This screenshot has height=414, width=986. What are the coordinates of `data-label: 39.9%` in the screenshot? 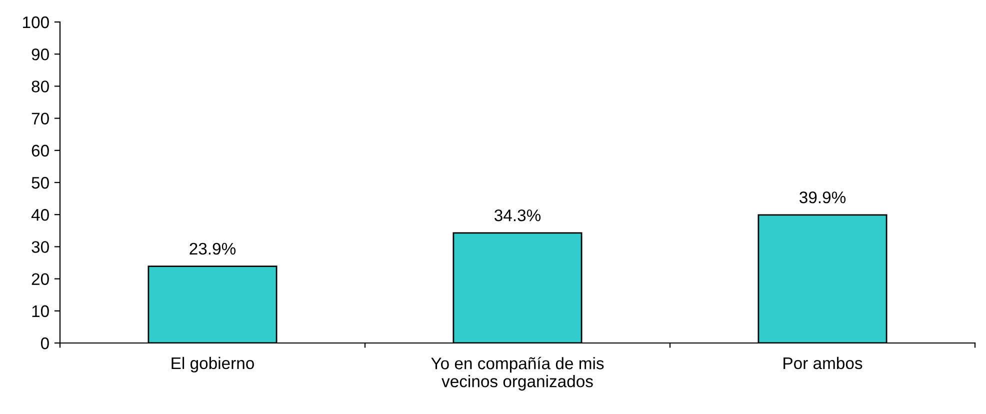 It's located at (823, 197).